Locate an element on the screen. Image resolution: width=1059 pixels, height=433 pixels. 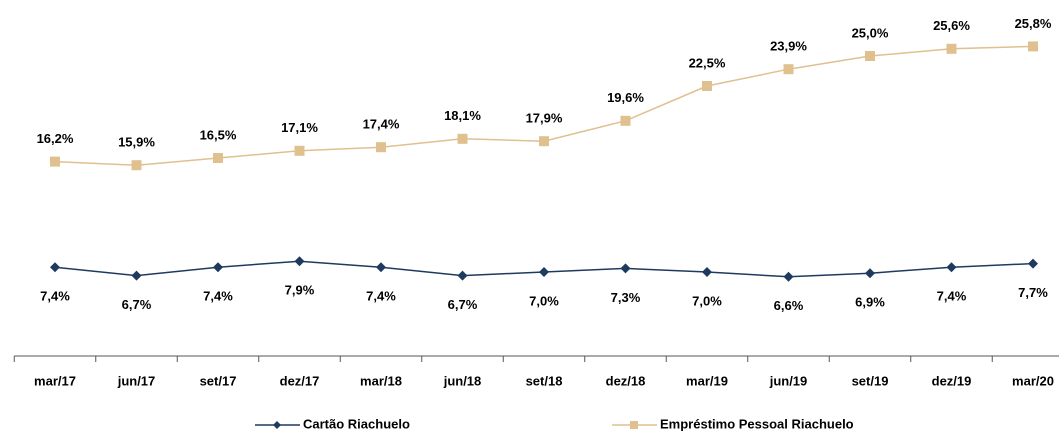
data-label: 17,9% is located at coordinates (544, 118).